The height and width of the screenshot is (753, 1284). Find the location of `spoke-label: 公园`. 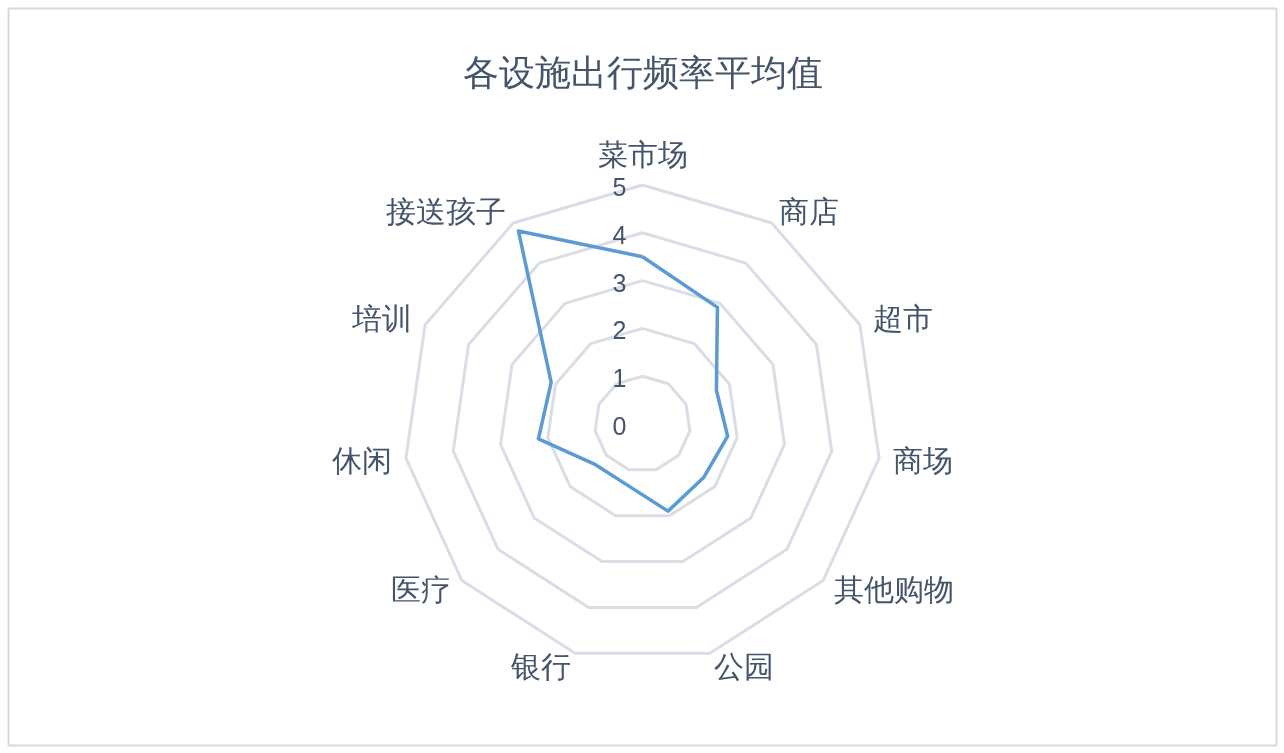

spoke-label: 公园 is located at coordinates (743, 667).